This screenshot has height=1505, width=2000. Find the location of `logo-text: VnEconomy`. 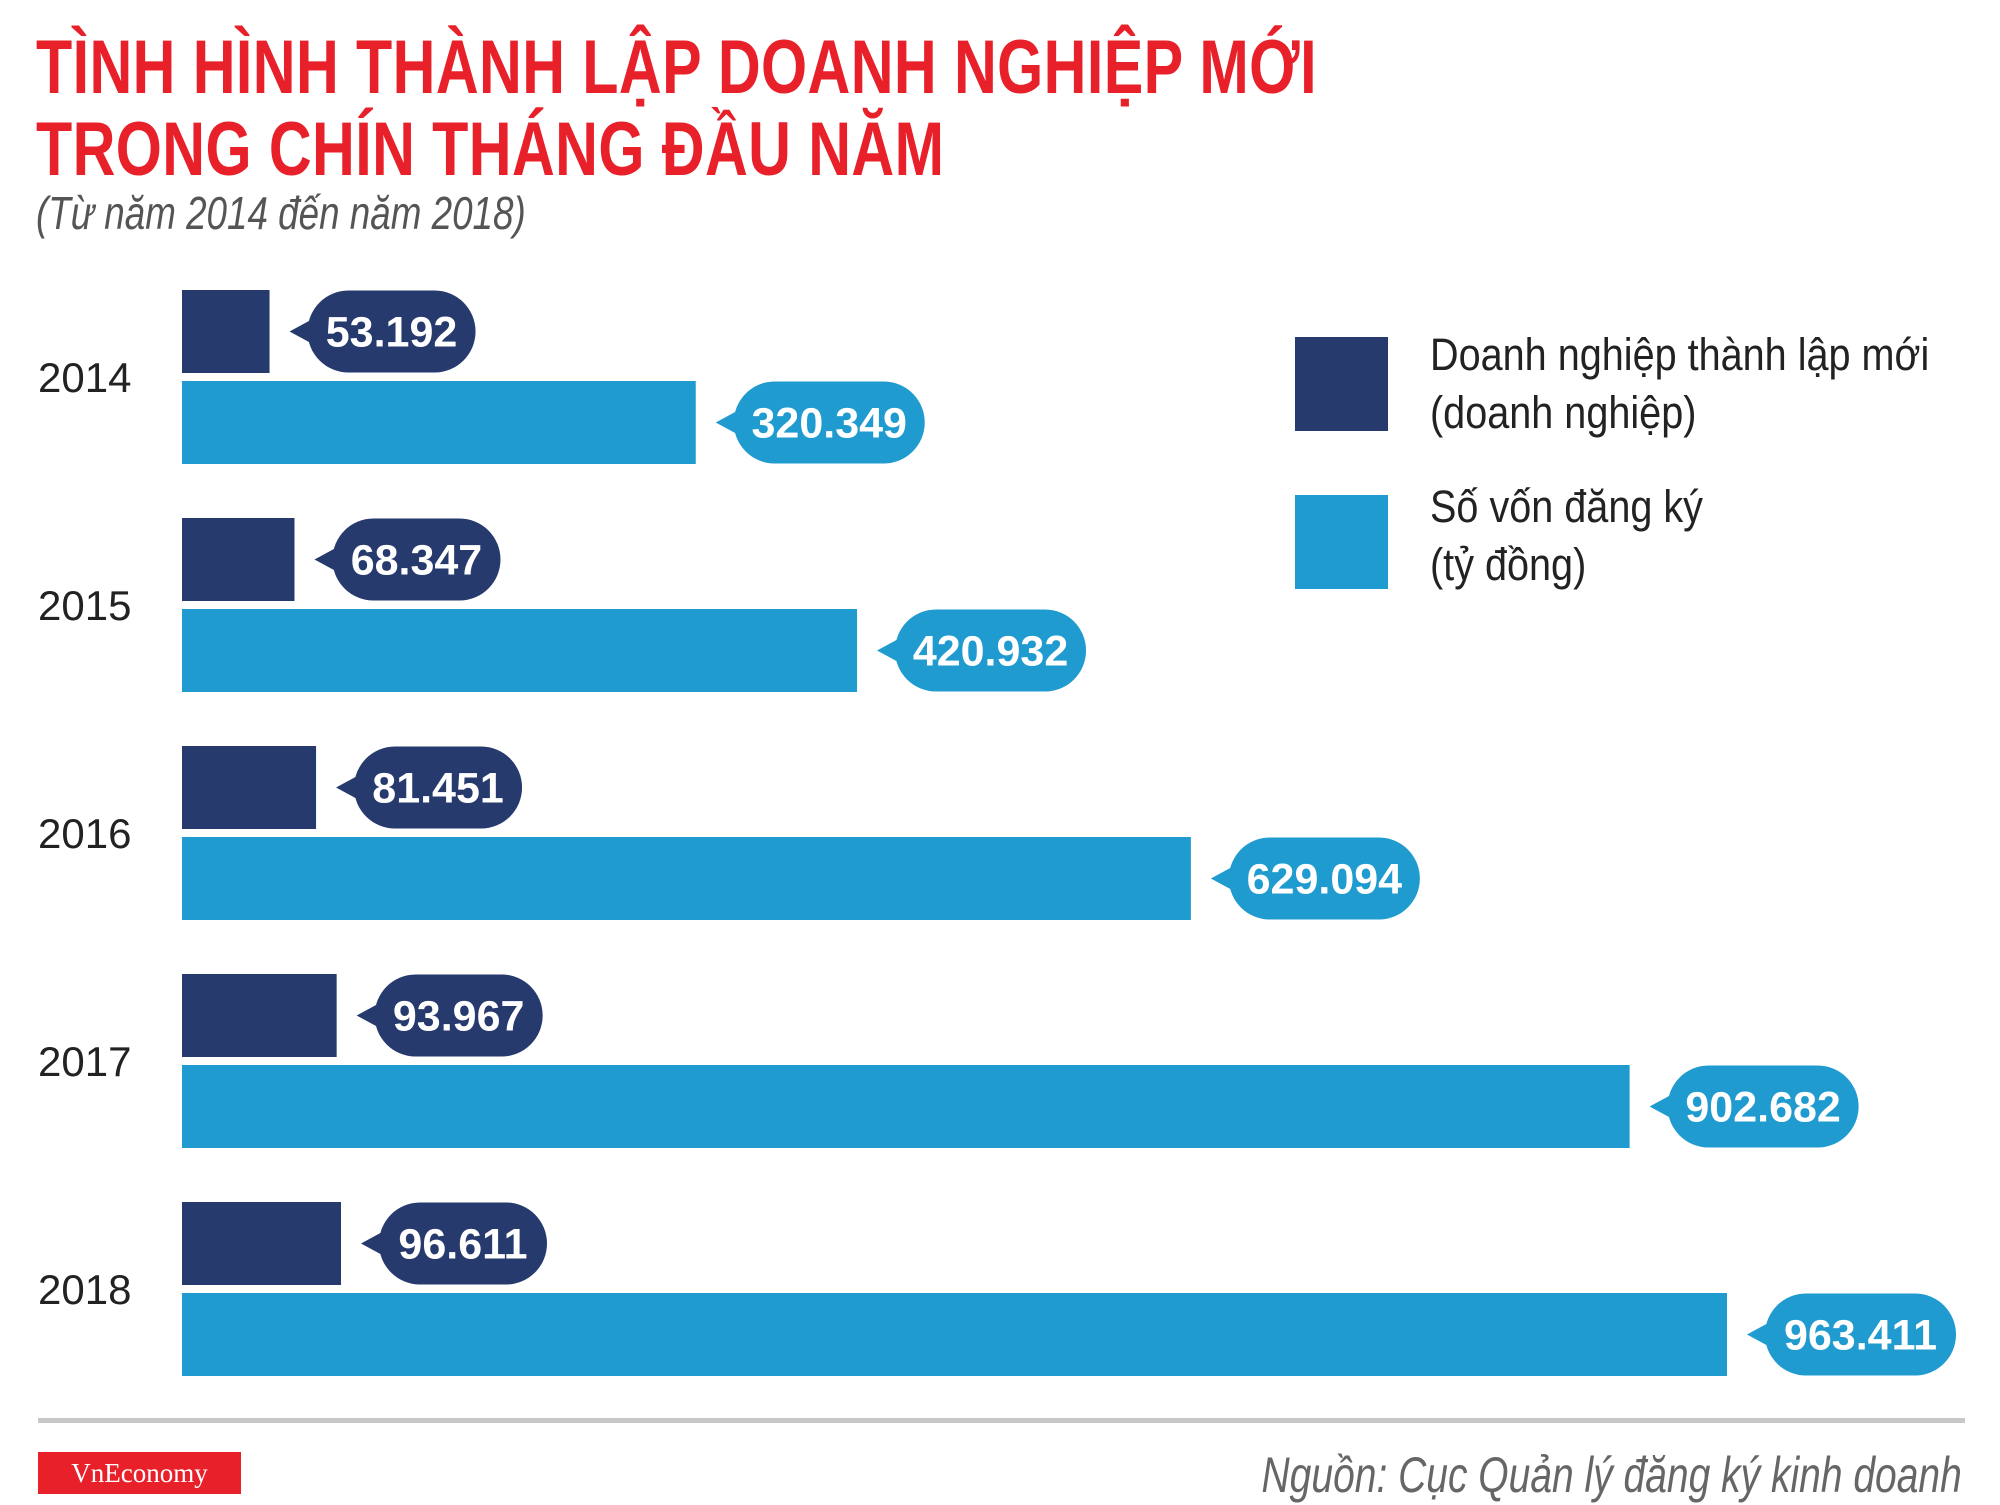

logo-text: VnEconomy is located at coordinates (139, 1472).